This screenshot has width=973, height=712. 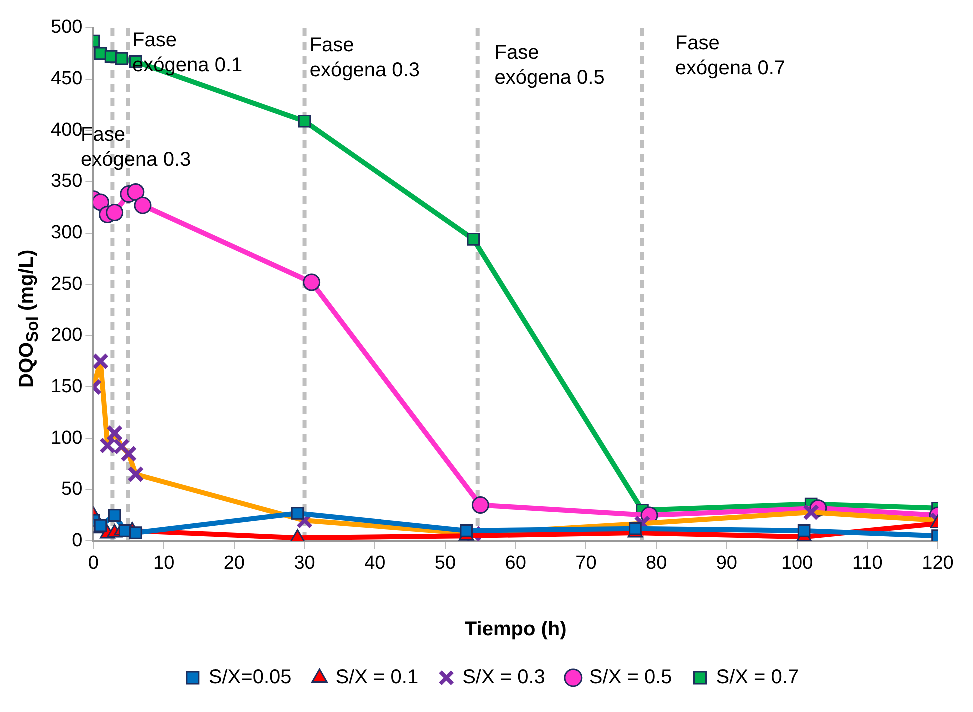 What do you see at coordinates (549, 65) in the screenshot?
I see `annotation: Fase exógena 0.5` at bounding box center [549, 65].